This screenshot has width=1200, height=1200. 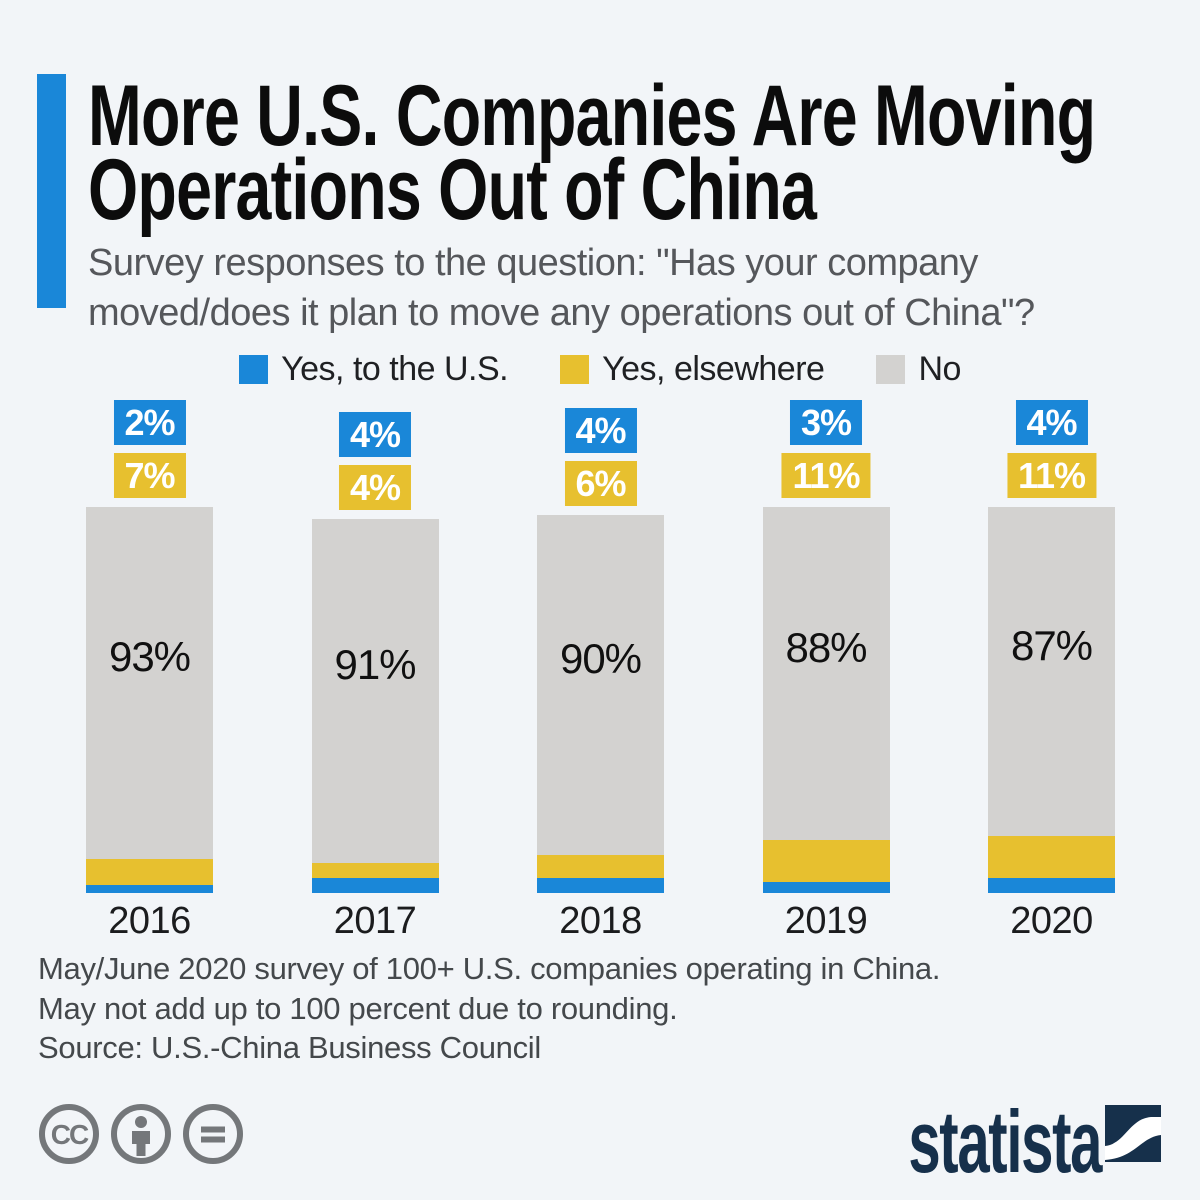 What do you see at coordinates (375, 664) in the screenshot?
I see `value-label-no-2017: 91%` at bounding box center [375, 664].